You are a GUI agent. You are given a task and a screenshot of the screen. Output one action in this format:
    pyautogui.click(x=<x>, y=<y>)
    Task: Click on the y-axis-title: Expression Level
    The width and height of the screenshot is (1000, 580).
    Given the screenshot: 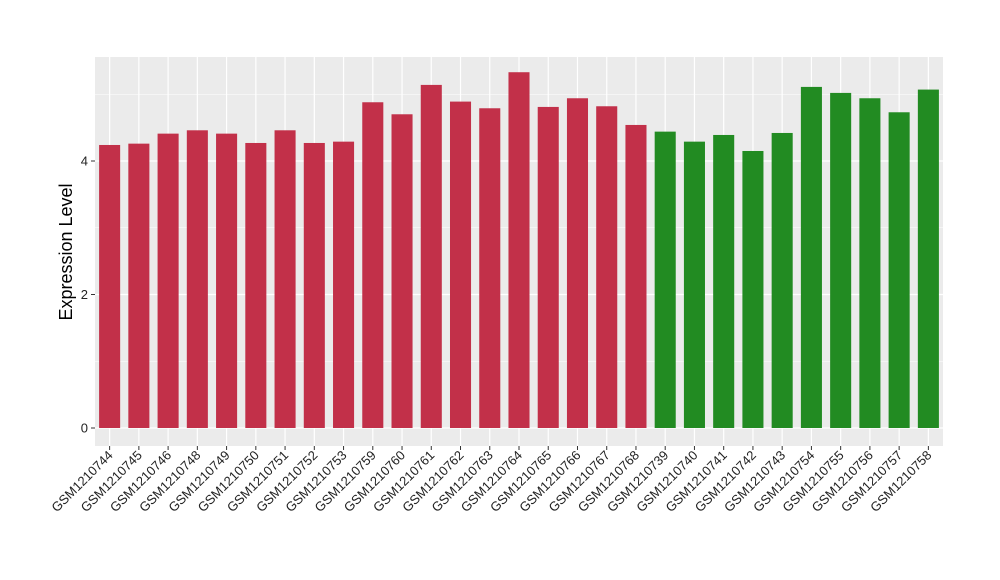 What is the action you would take?
    pyautogui.click(x=66, y=251)
    